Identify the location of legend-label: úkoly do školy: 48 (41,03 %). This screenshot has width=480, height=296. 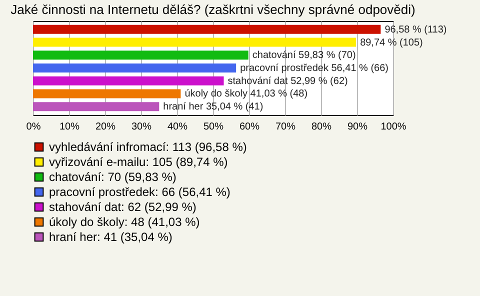
(124, 222).